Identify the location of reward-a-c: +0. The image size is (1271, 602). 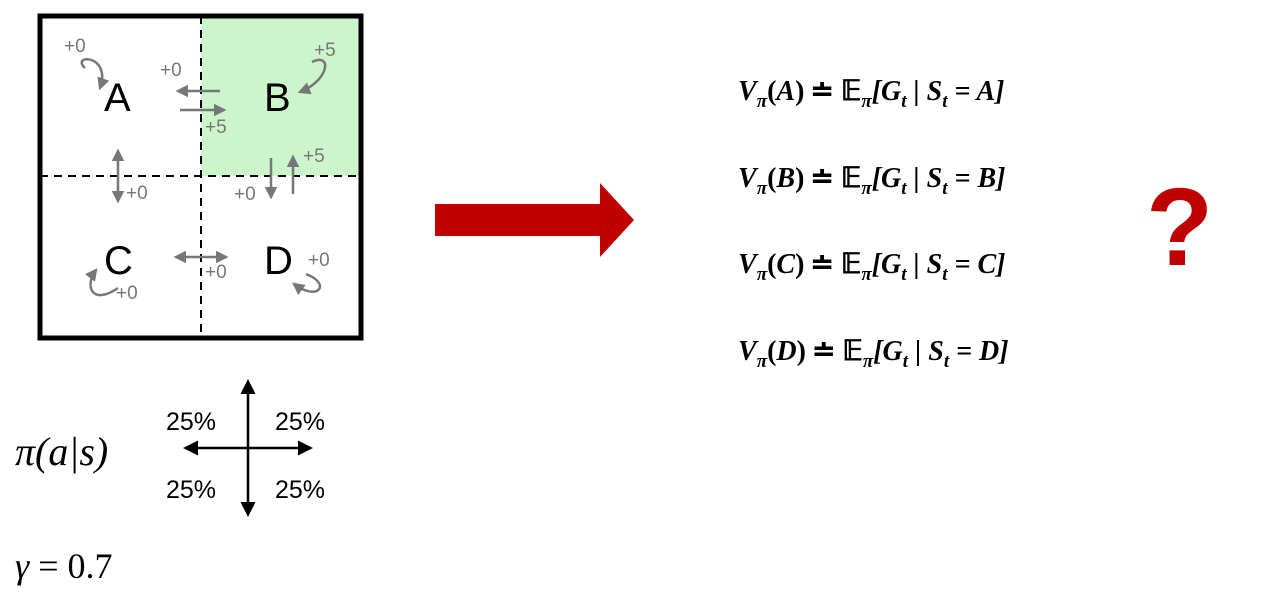
(137, 193).